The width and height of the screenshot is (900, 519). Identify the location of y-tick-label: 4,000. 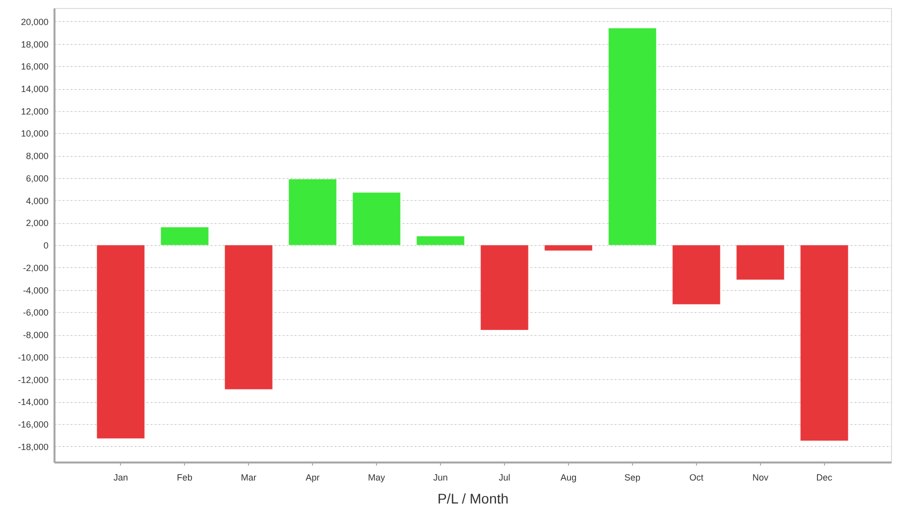
(37, 201).